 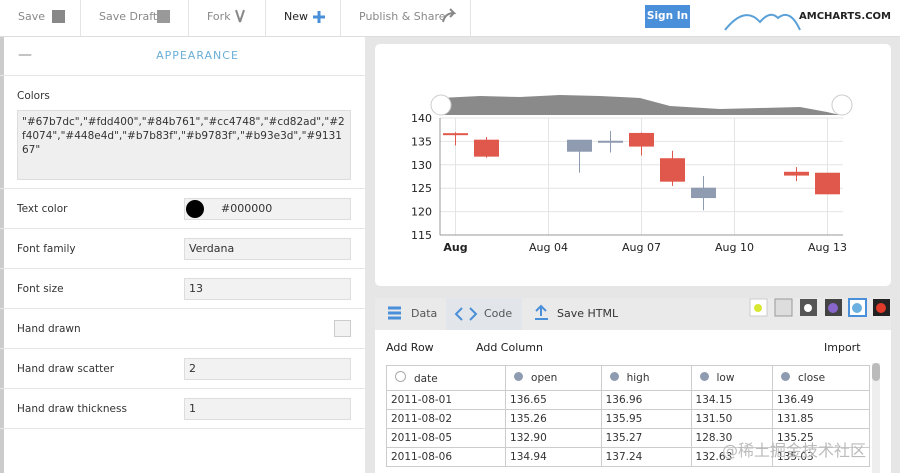 I want to click on logo-mountains, so click(x=762, y=22).